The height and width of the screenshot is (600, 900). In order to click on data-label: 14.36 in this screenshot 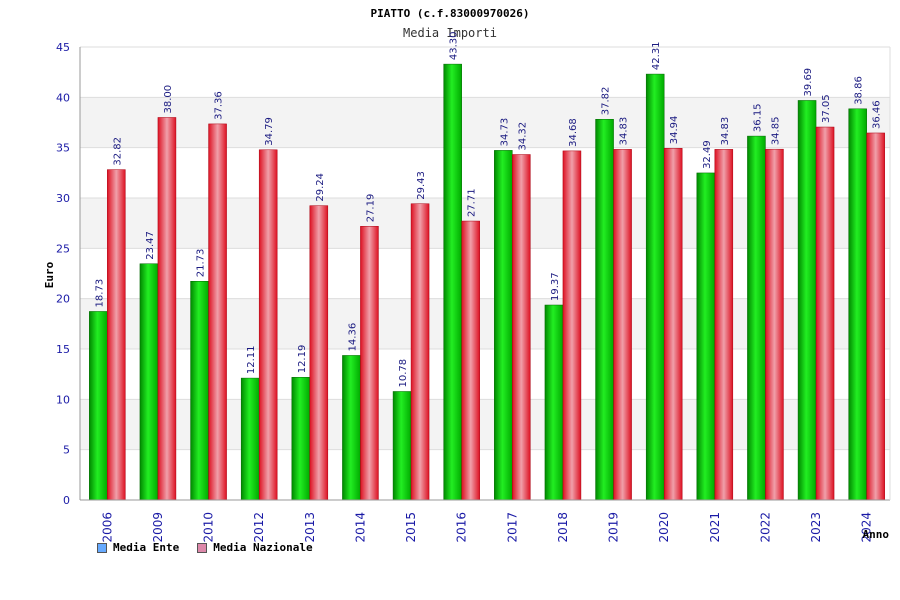, I will do `click(352, 337)`.